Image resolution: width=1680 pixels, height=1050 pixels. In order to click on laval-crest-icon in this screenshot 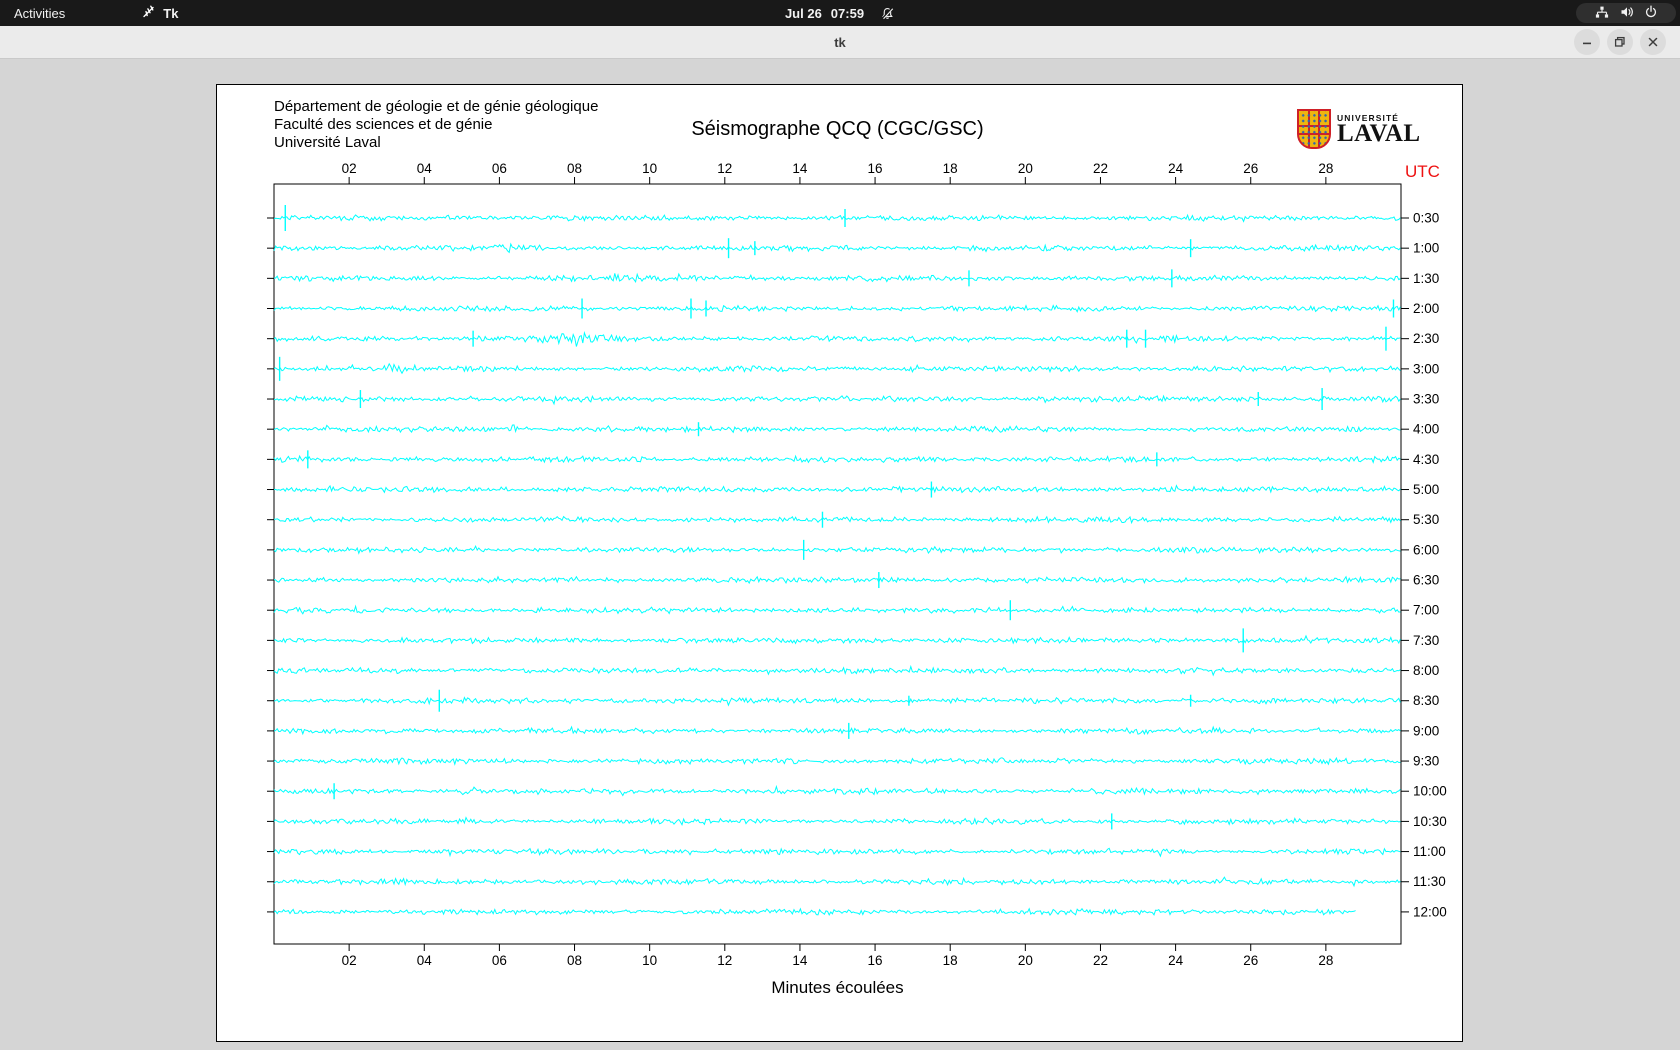, I will do `click(1314, 129)`.